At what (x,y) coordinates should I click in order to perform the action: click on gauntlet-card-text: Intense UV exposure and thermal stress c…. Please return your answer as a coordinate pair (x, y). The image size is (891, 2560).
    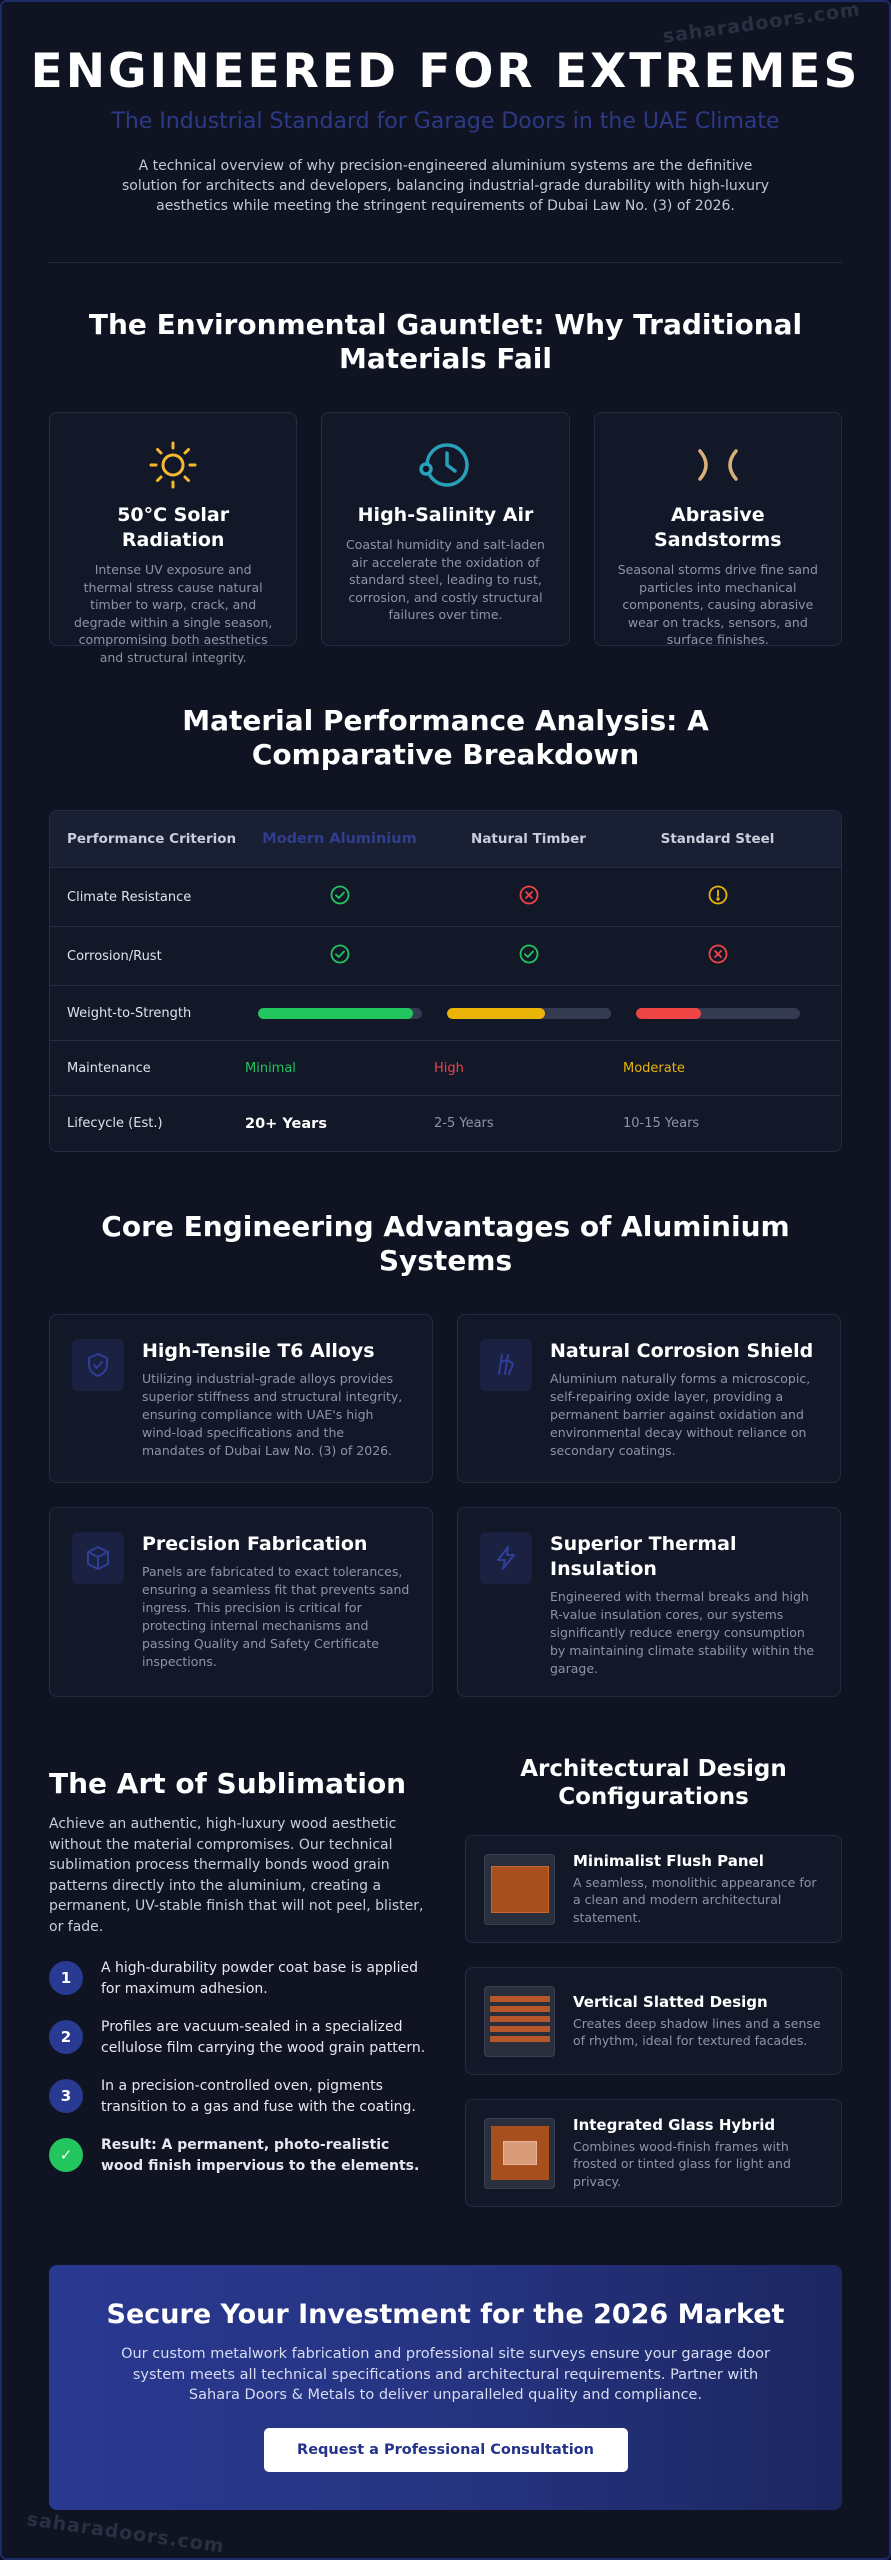
    Looking at the image, I should click on (173, 613).